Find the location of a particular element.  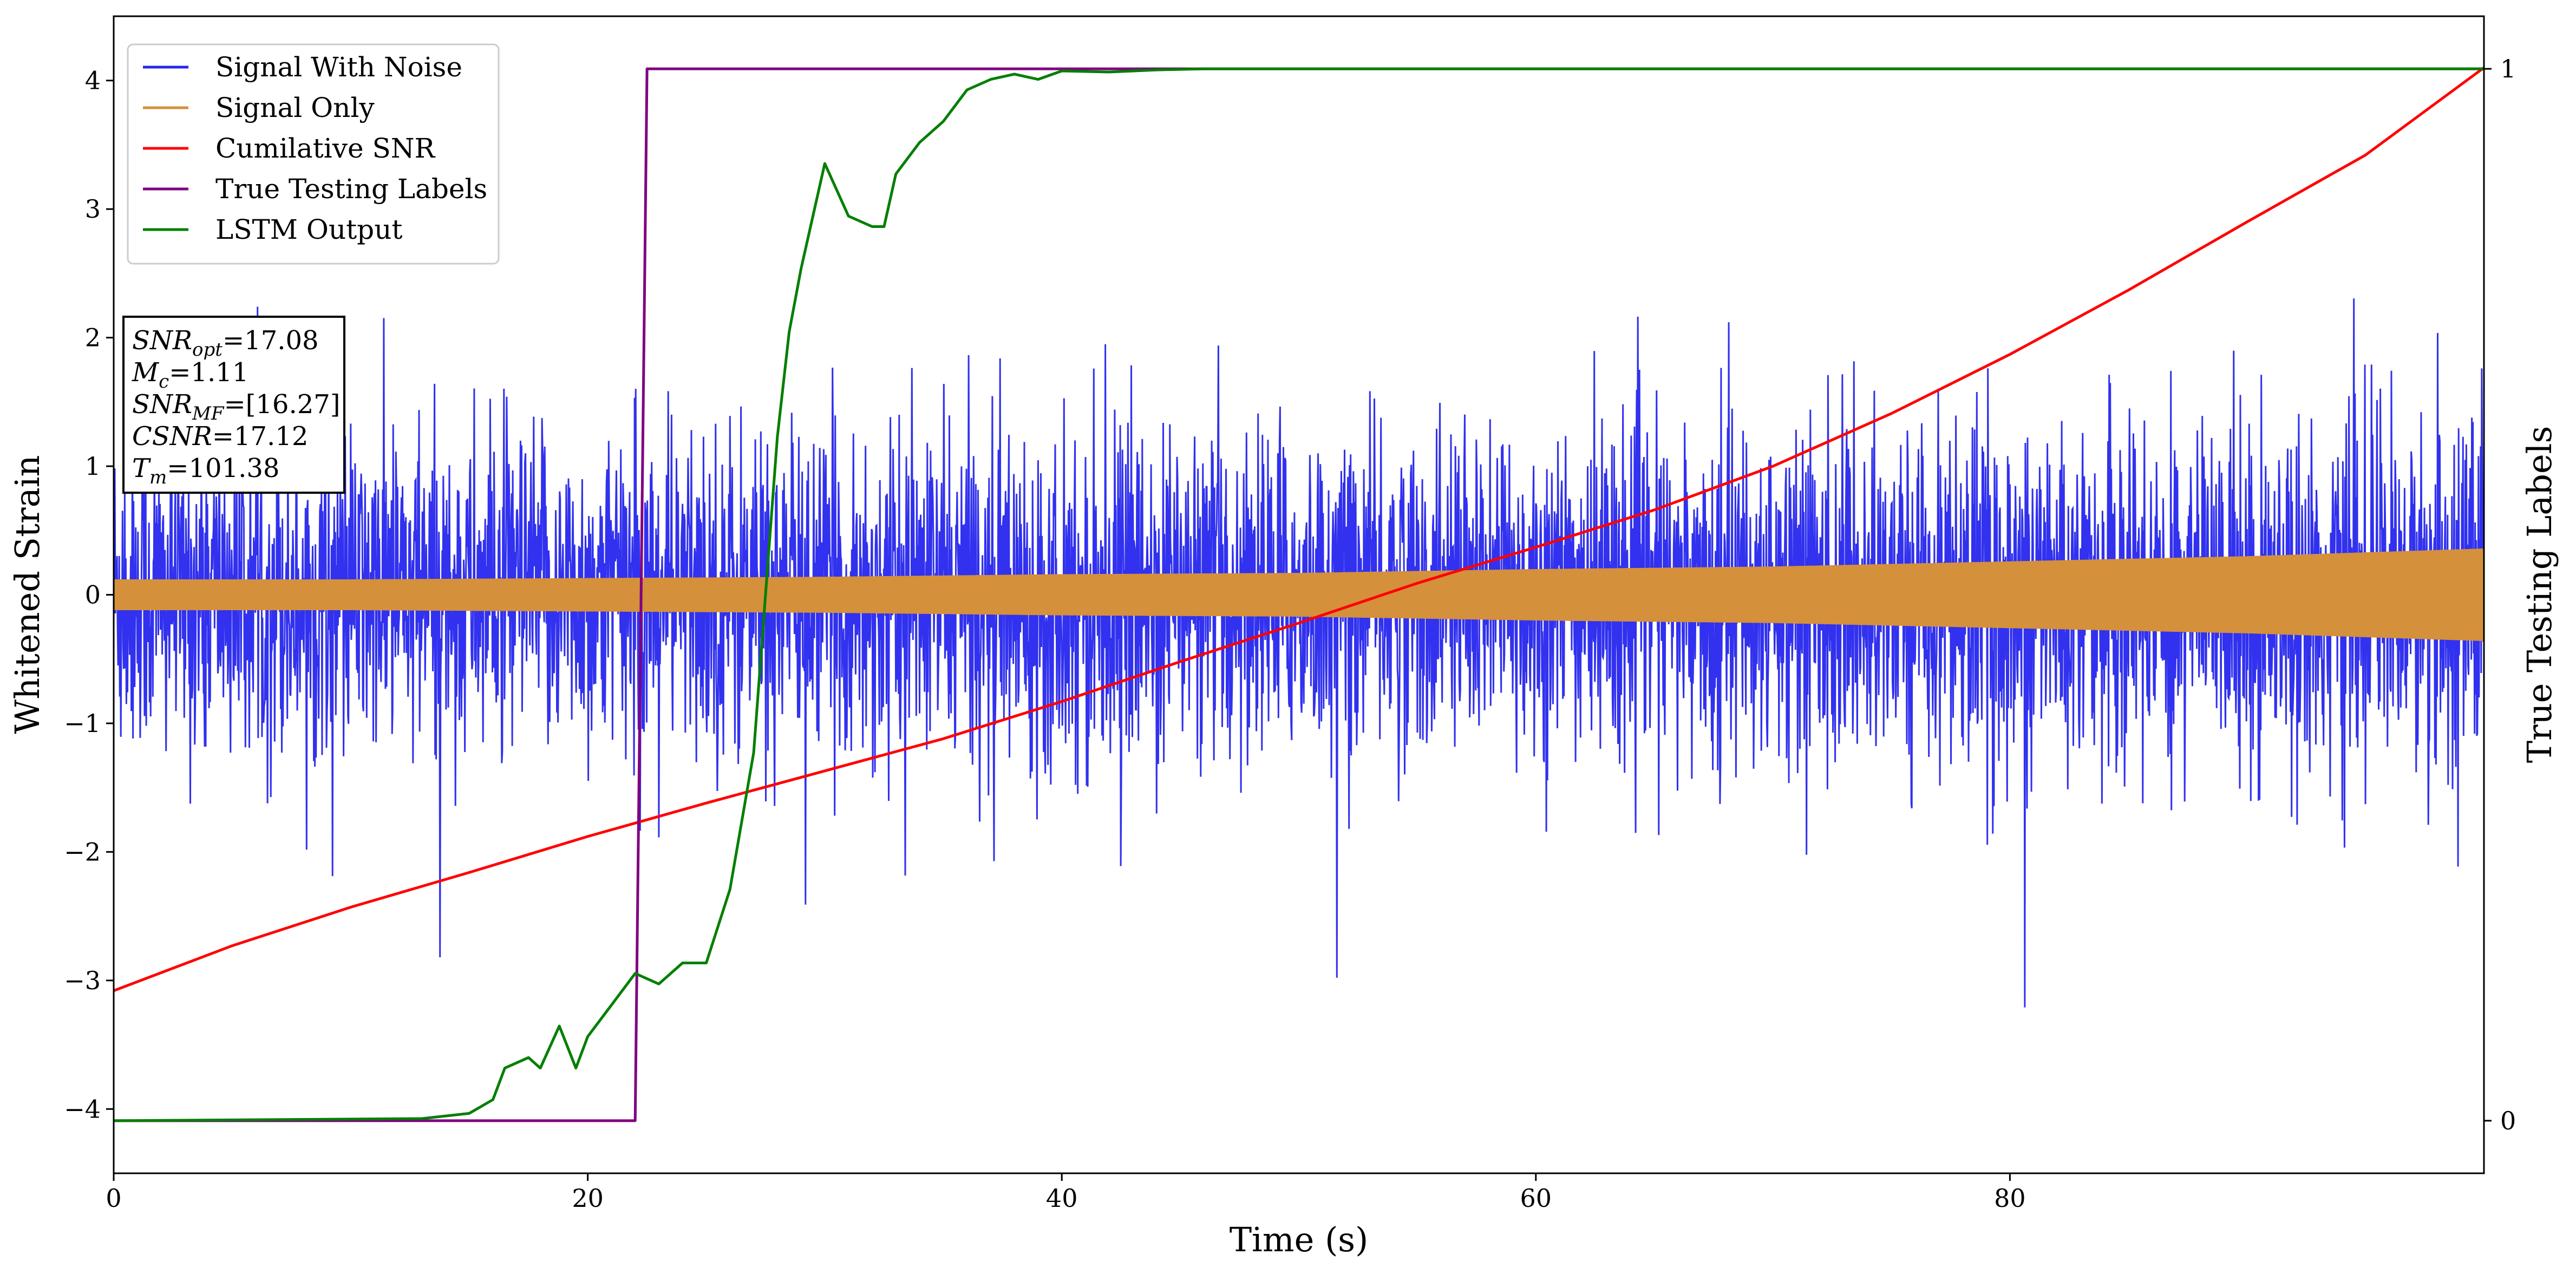

series-signal-only-line is located at coordinates (1299, 594).